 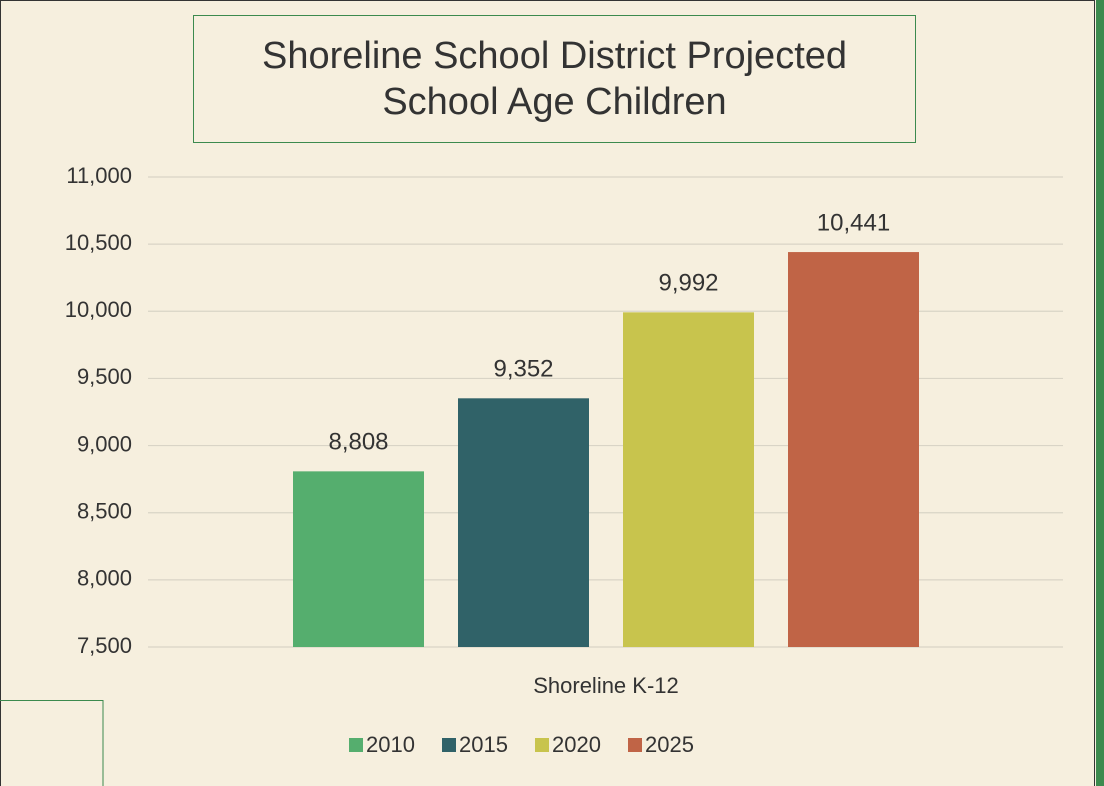 What do you see at coordinates (104, 645) in the screenshot?
I see `y-tick-label: 7,500` at bounding box center [104, 645].